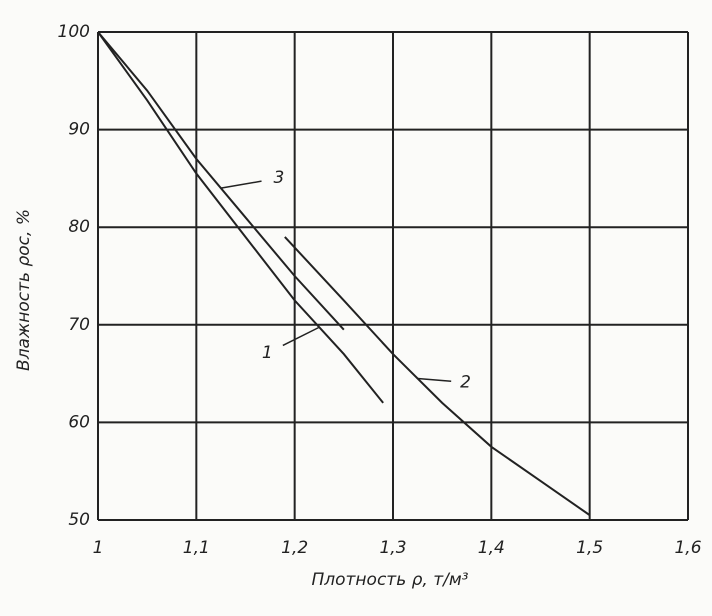  What do you see at coordinates (79, 422) in the screenshot?
I see `y-tick-label: 60` at bounding box center [79, 422].